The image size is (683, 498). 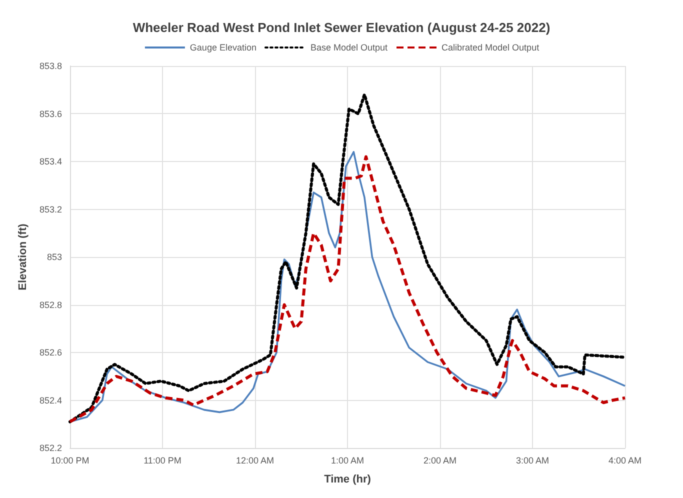 I want to click on y-tick-label: 853, so click(x=54, y=257).